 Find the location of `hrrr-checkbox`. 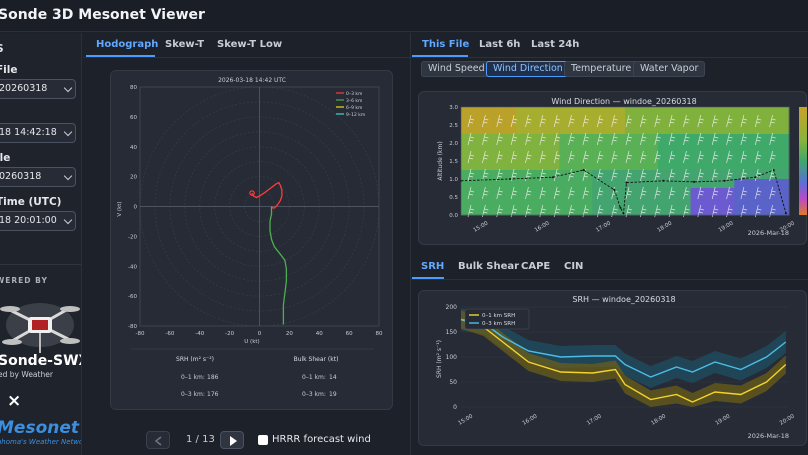

hrrr-checkbox is located at coordinates (263, 440).